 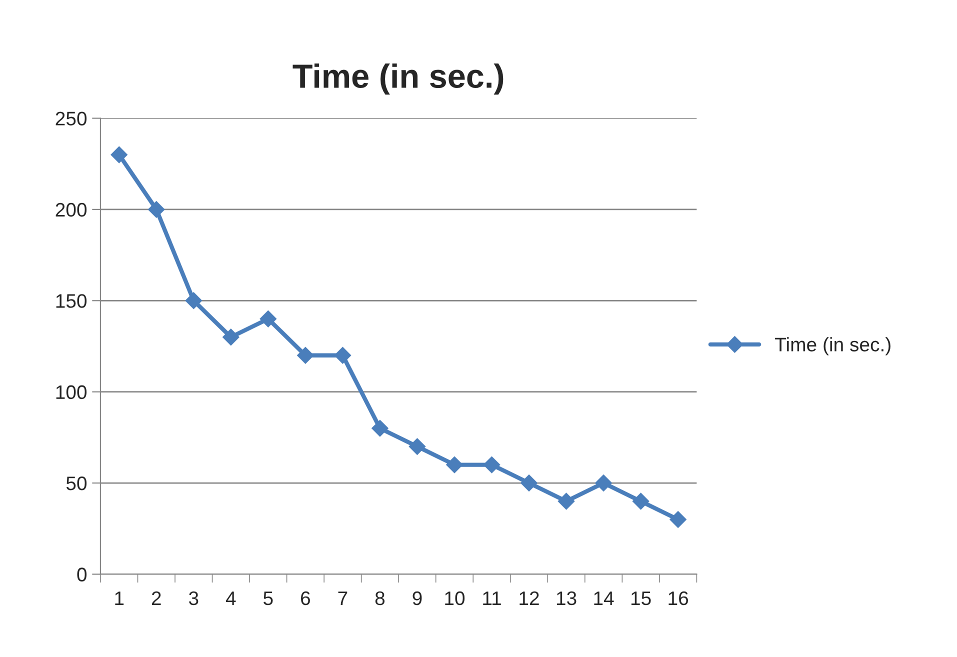 I want to click on y-tick-label: 0, so click(x=82, y=575).